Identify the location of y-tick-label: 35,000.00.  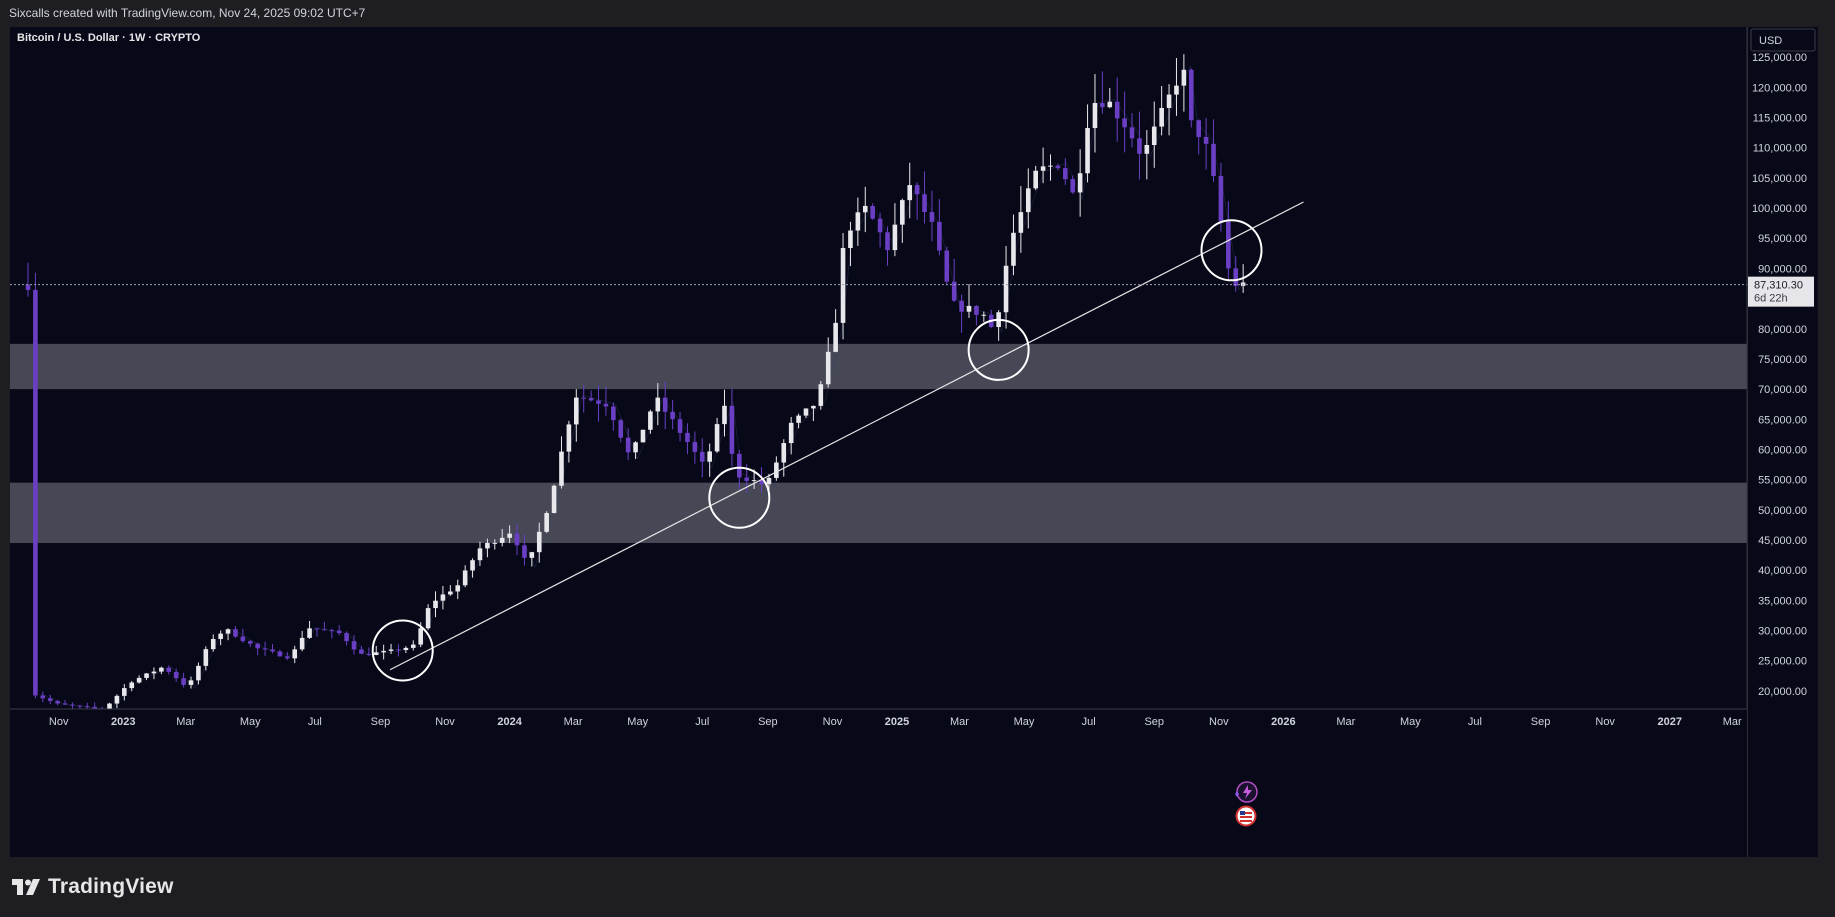
(1782, 601).